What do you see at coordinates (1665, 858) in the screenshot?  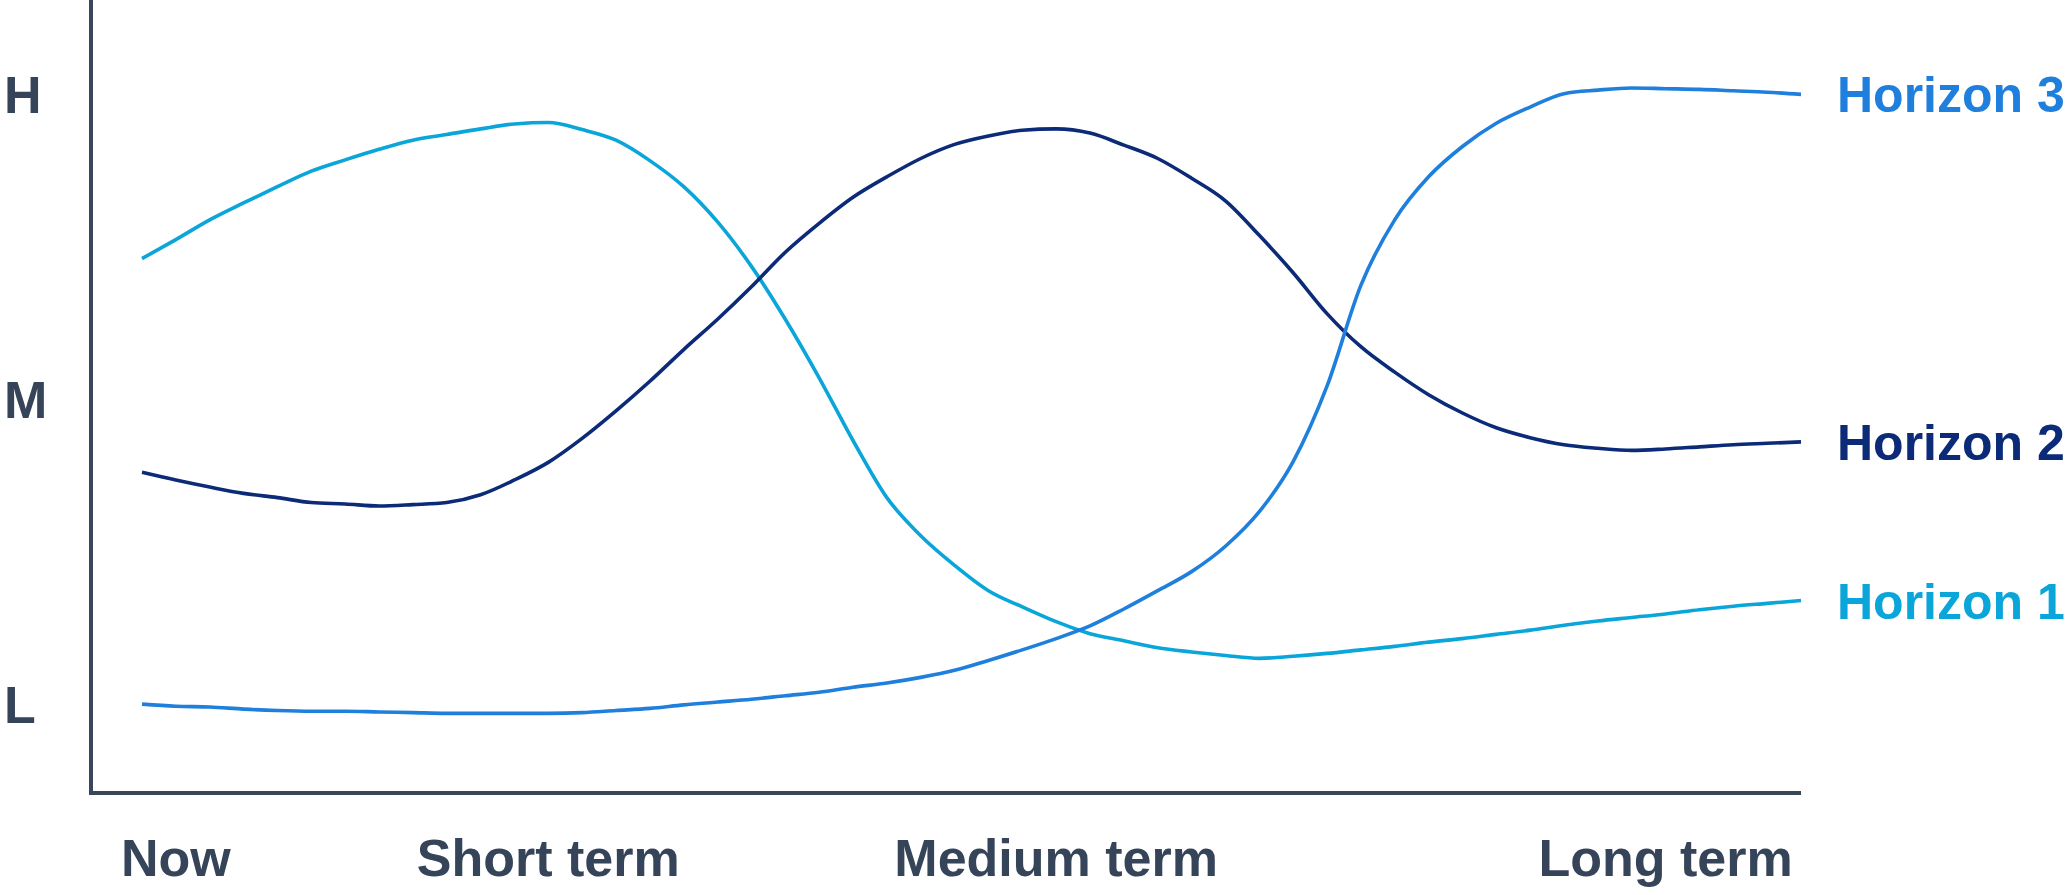 I see `x-tick-label: Long term` at bounding box center [1665, 858].